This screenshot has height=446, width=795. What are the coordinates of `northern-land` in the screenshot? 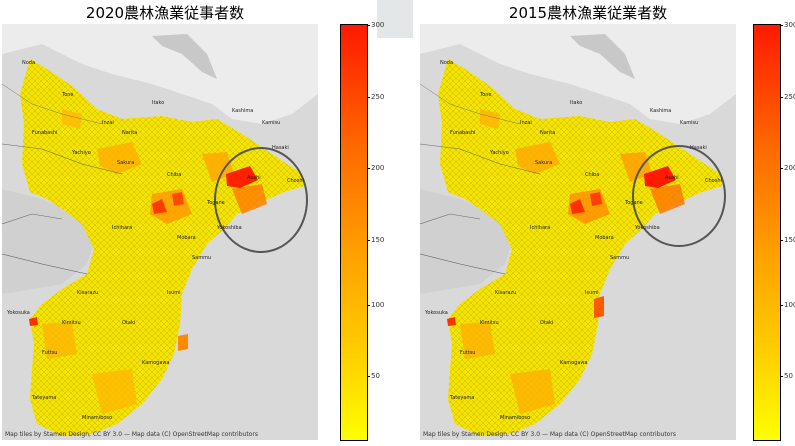 It's located at (578, 74).